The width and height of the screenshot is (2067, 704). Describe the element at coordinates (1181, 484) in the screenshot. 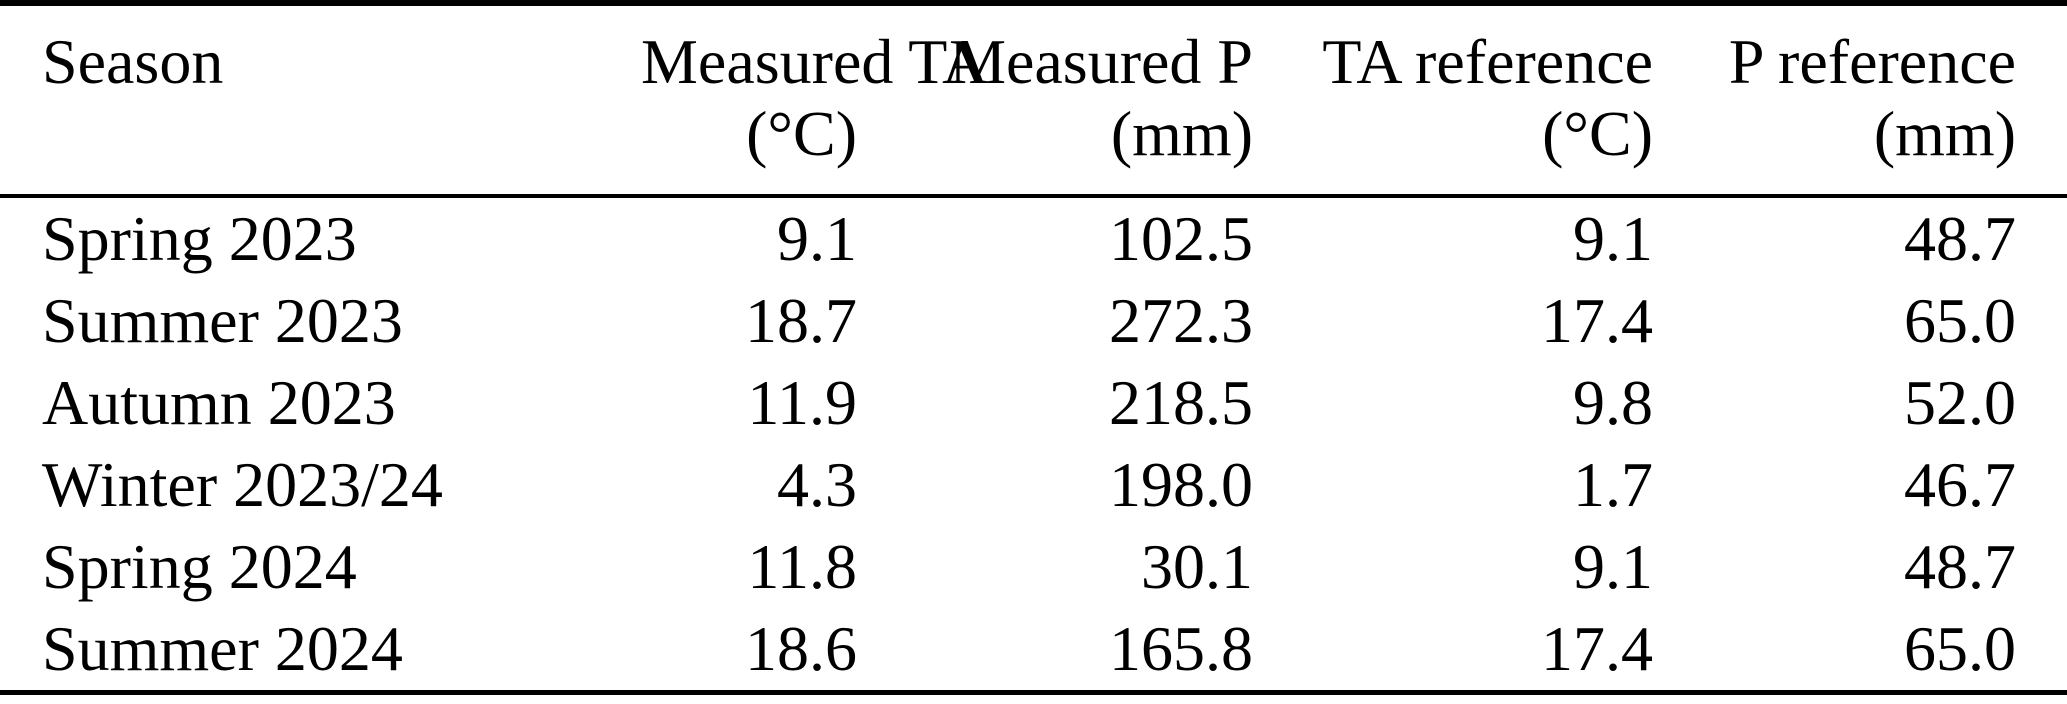

I see `cell-measured-p: 198.0` at that location.